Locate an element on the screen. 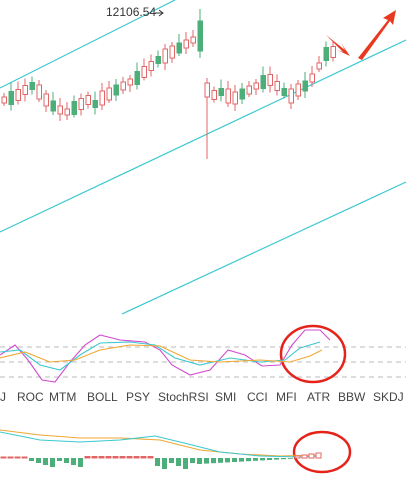 The image size is (406, 484). red-arrow is located at coordinates (377, 35).